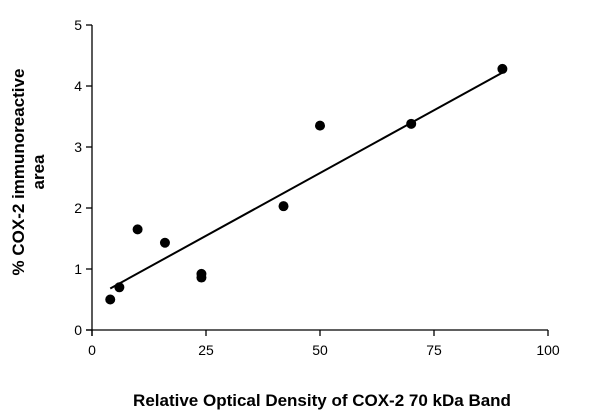 Image resolution: width=600 pixels, height=420 pixels. Describe the element at coordinates (78, 208) in the screenshot. I see `y-tick-label: 2` at that location.